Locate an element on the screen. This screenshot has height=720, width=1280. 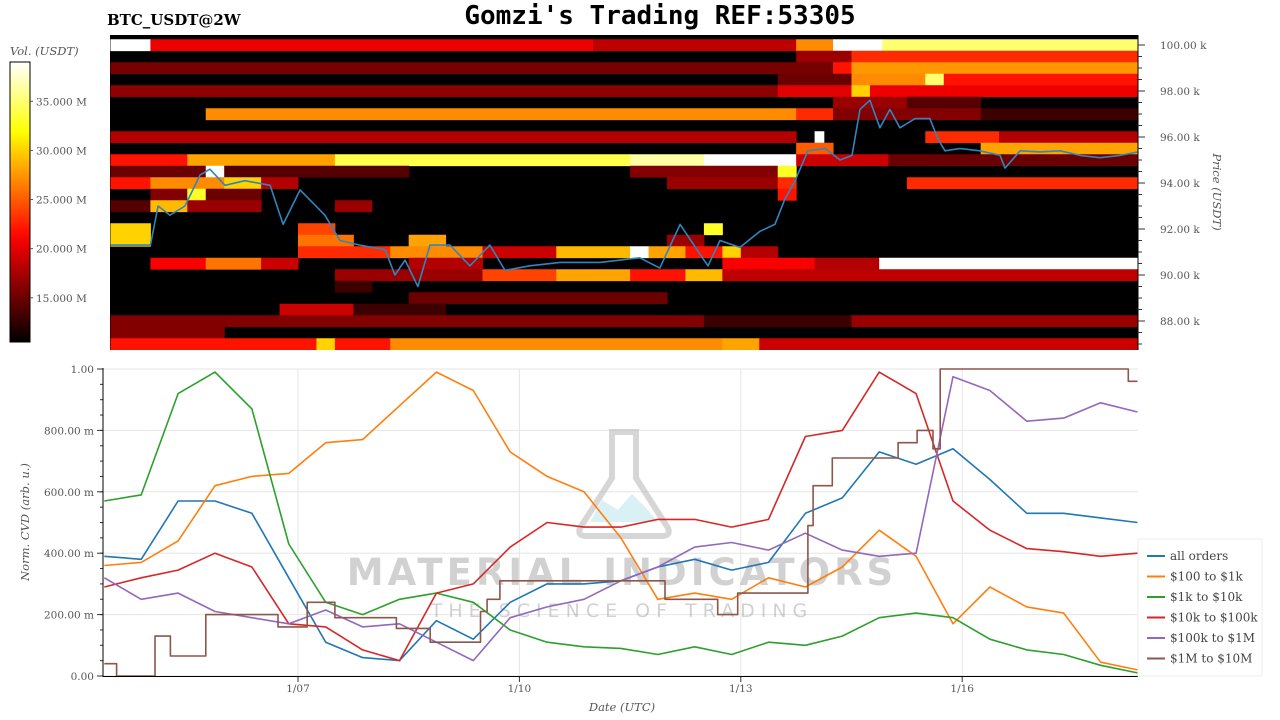
price-axis-label: Price (USDT) is located at coordinates (1217, 191).